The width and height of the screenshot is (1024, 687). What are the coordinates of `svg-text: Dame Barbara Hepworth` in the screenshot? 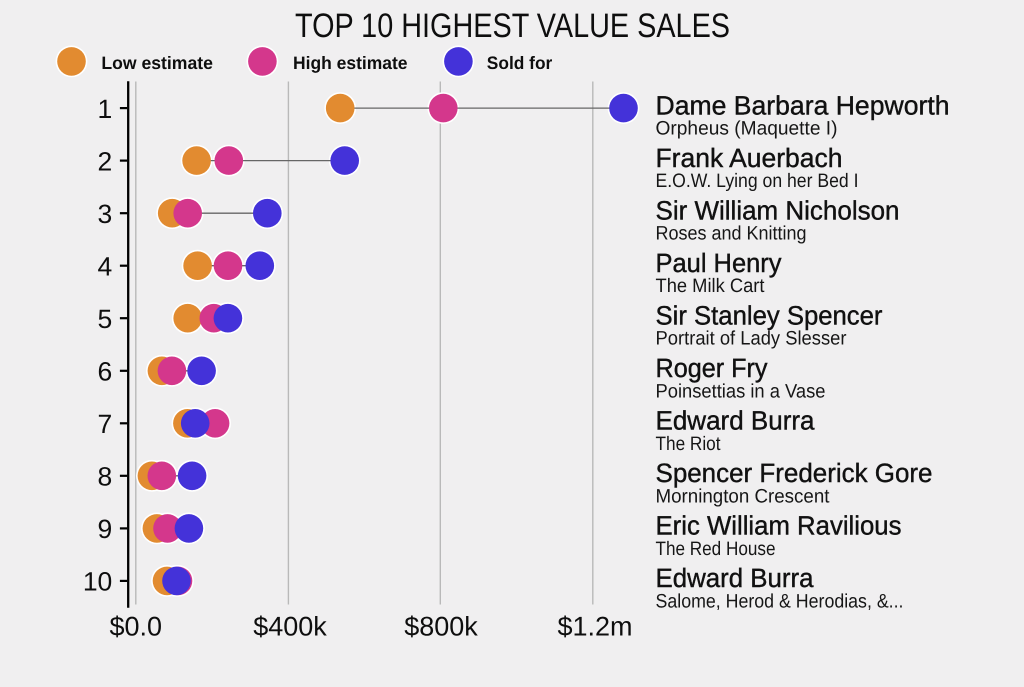 It's located at (803, 105).